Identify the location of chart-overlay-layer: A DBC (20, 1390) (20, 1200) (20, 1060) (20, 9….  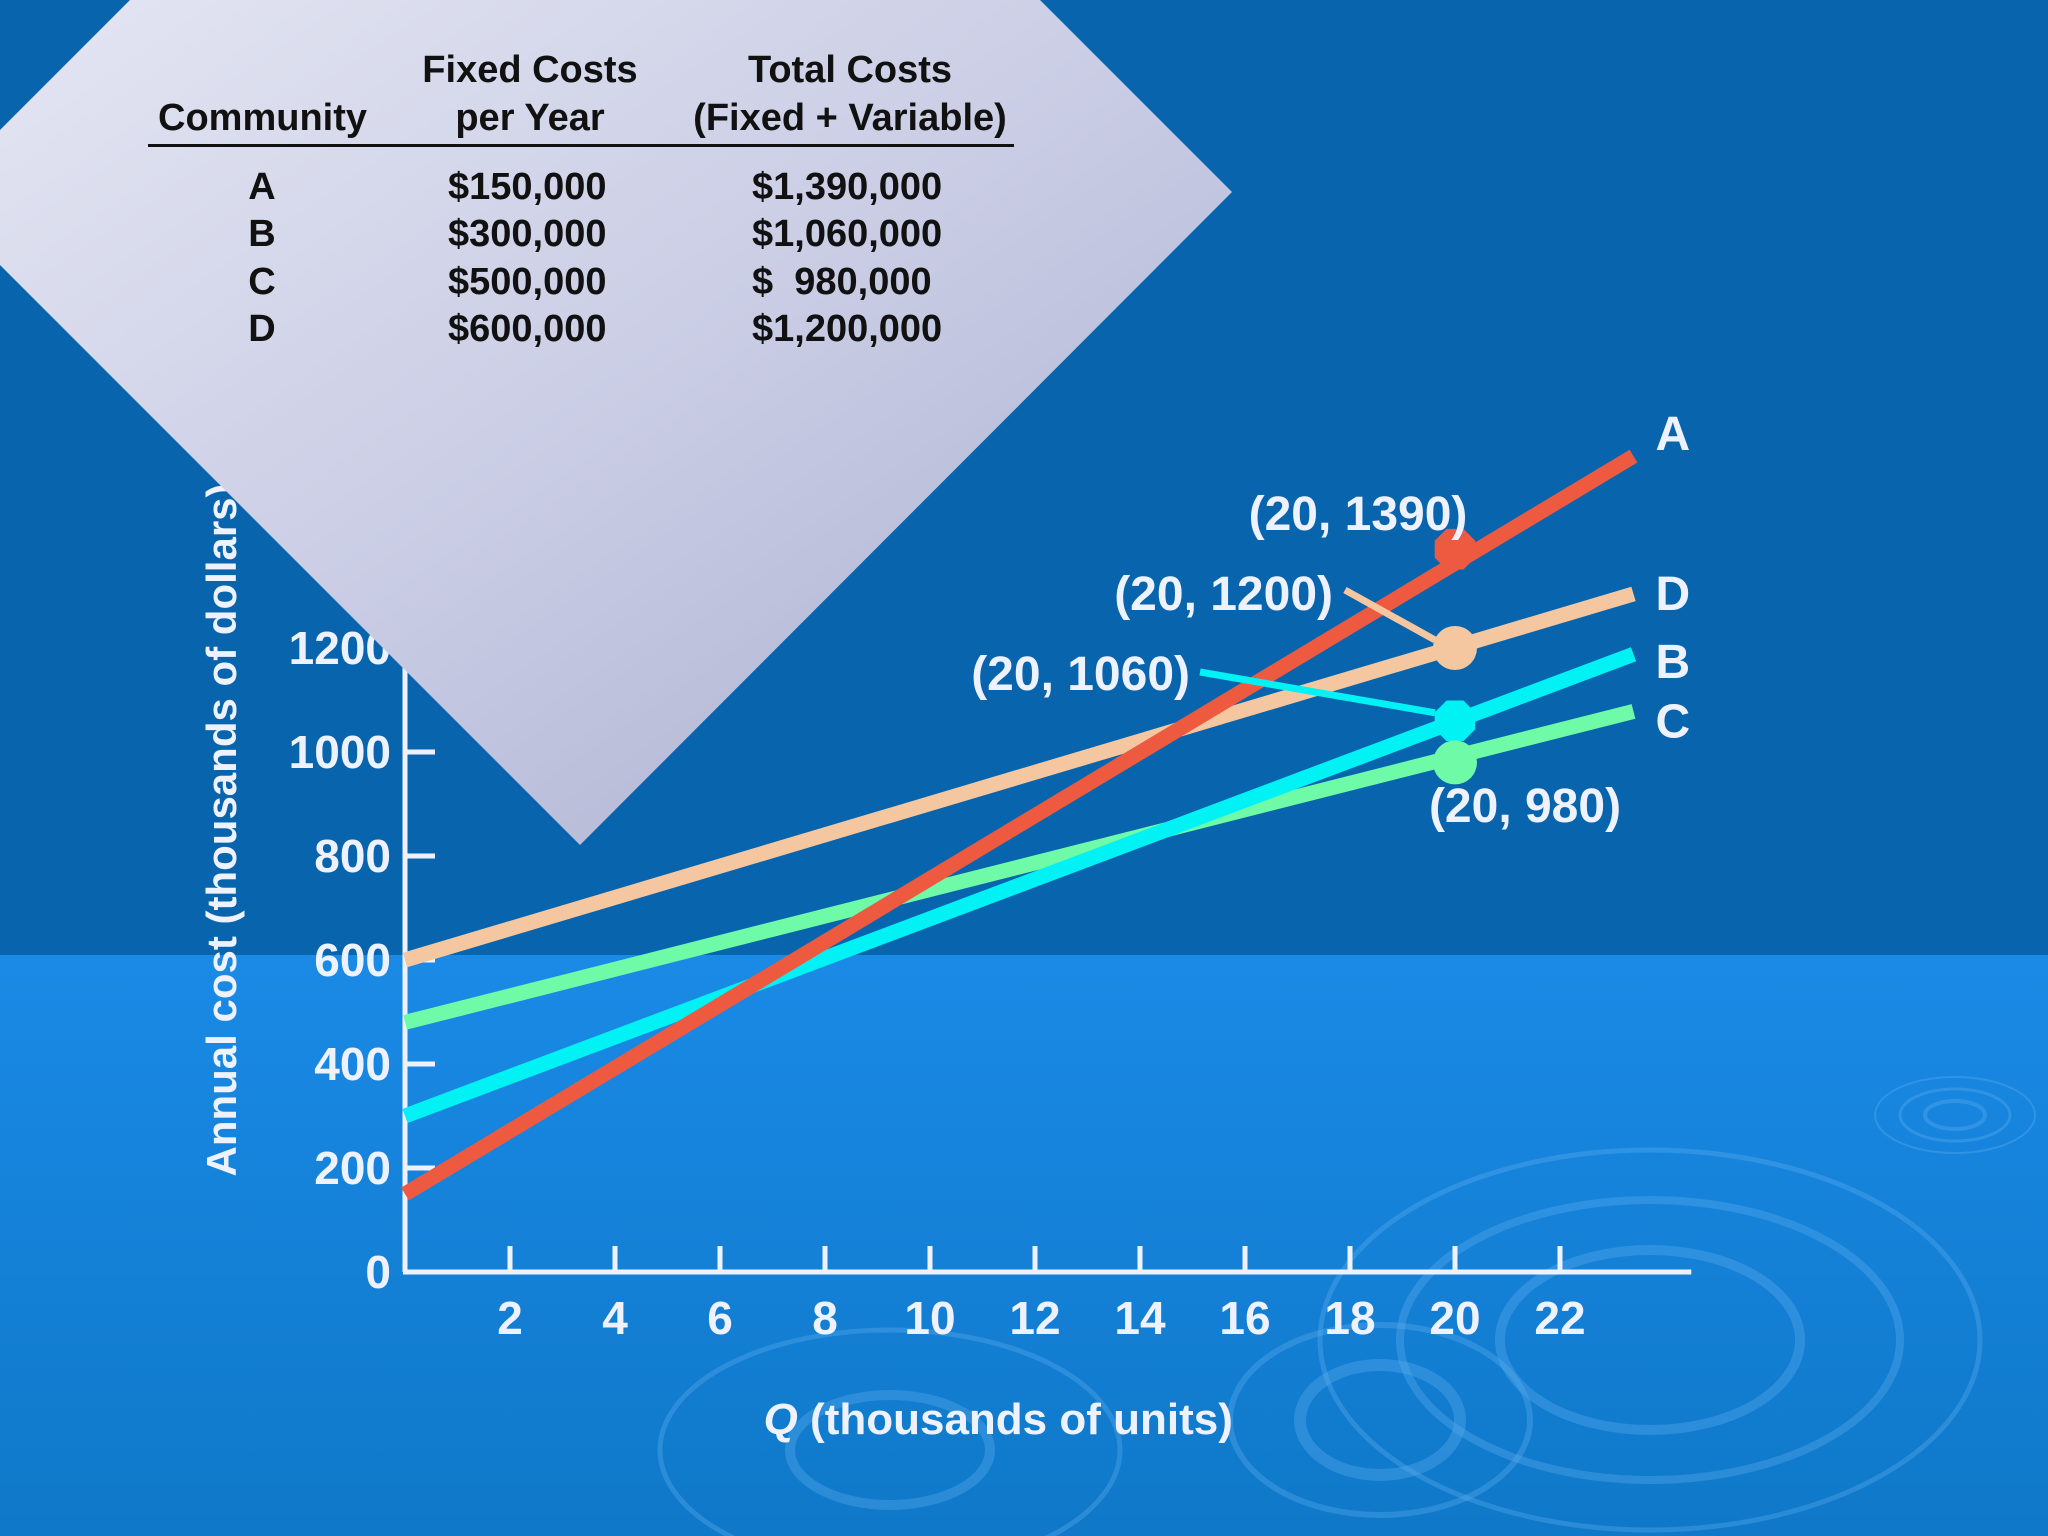
(1330, 620).